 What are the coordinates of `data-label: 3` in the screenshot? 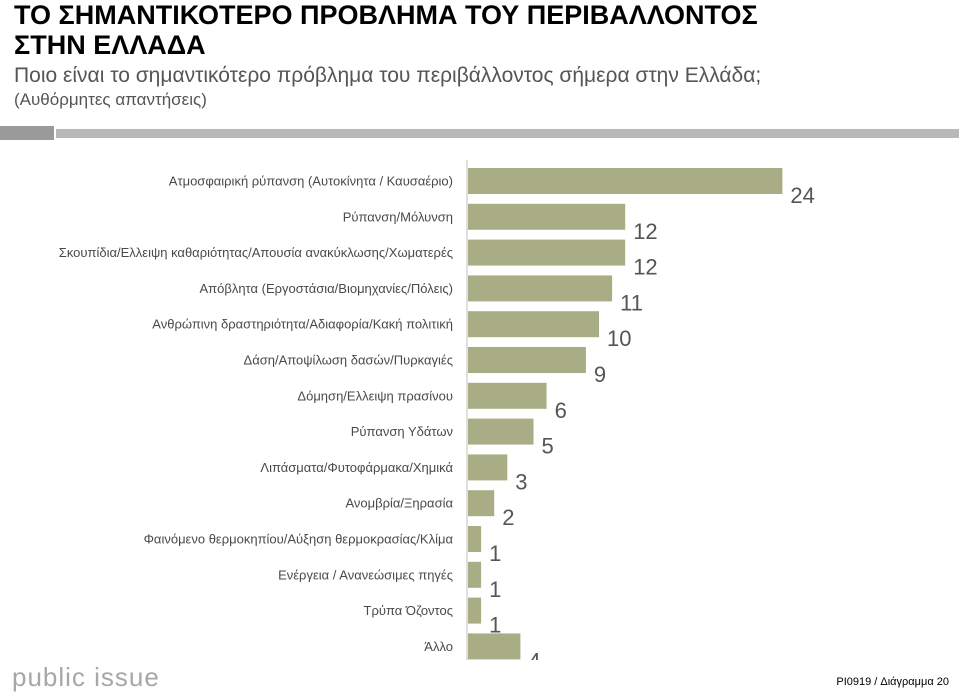 It's located at (521, 481).